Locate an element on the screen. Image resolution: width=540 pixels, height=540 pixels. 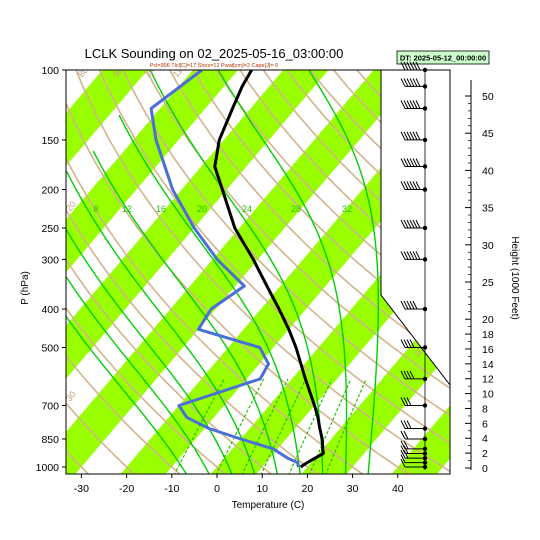
height-tick-label: 16 is located at coordinates (488, 350).